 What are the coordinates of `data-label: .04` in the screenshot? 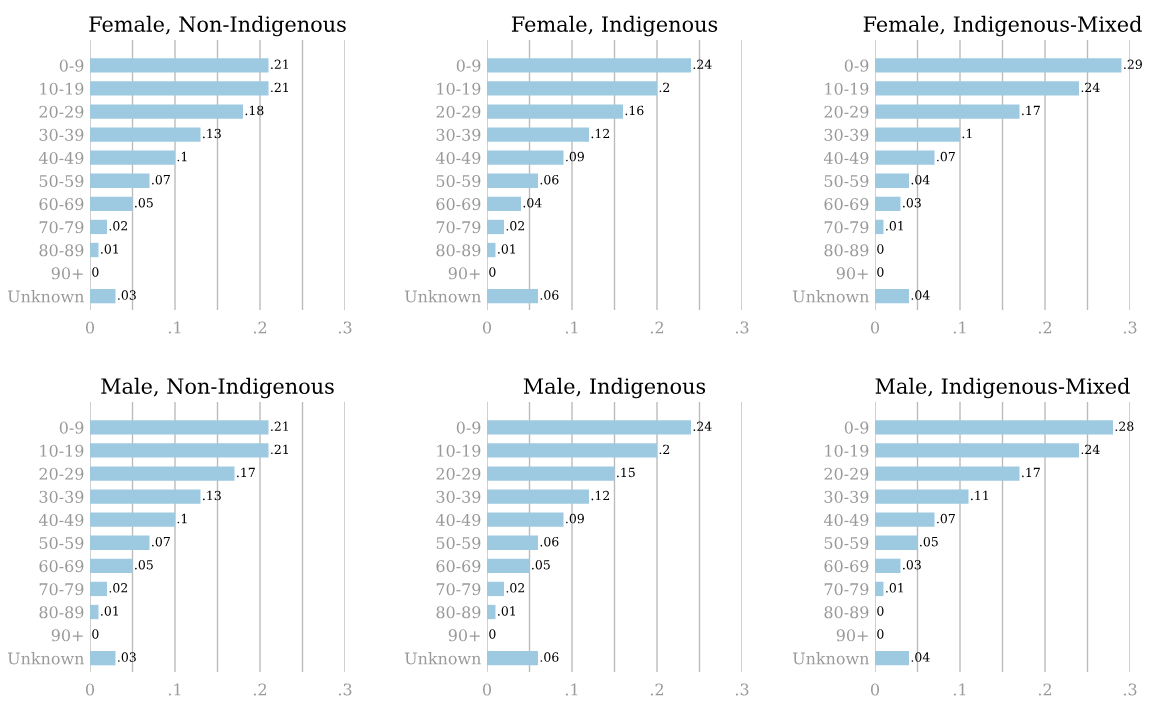 It's located at (920, 657).